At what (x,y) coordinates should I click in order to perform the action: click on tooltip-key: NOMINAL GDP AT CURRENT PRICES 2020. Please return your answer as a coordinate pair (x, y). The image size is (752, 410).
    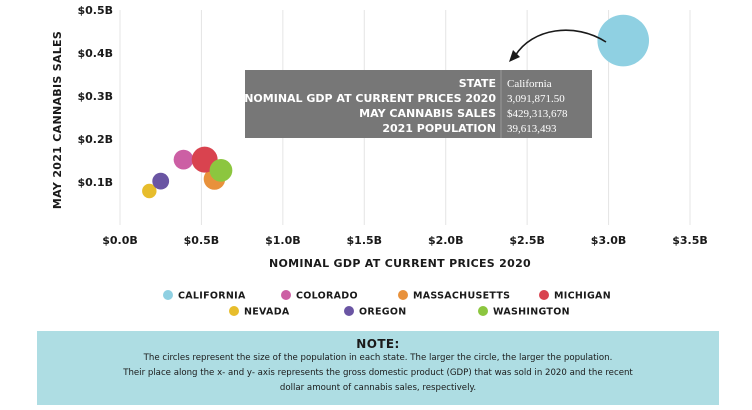
    Looking at the image, I should click on (370, 98).